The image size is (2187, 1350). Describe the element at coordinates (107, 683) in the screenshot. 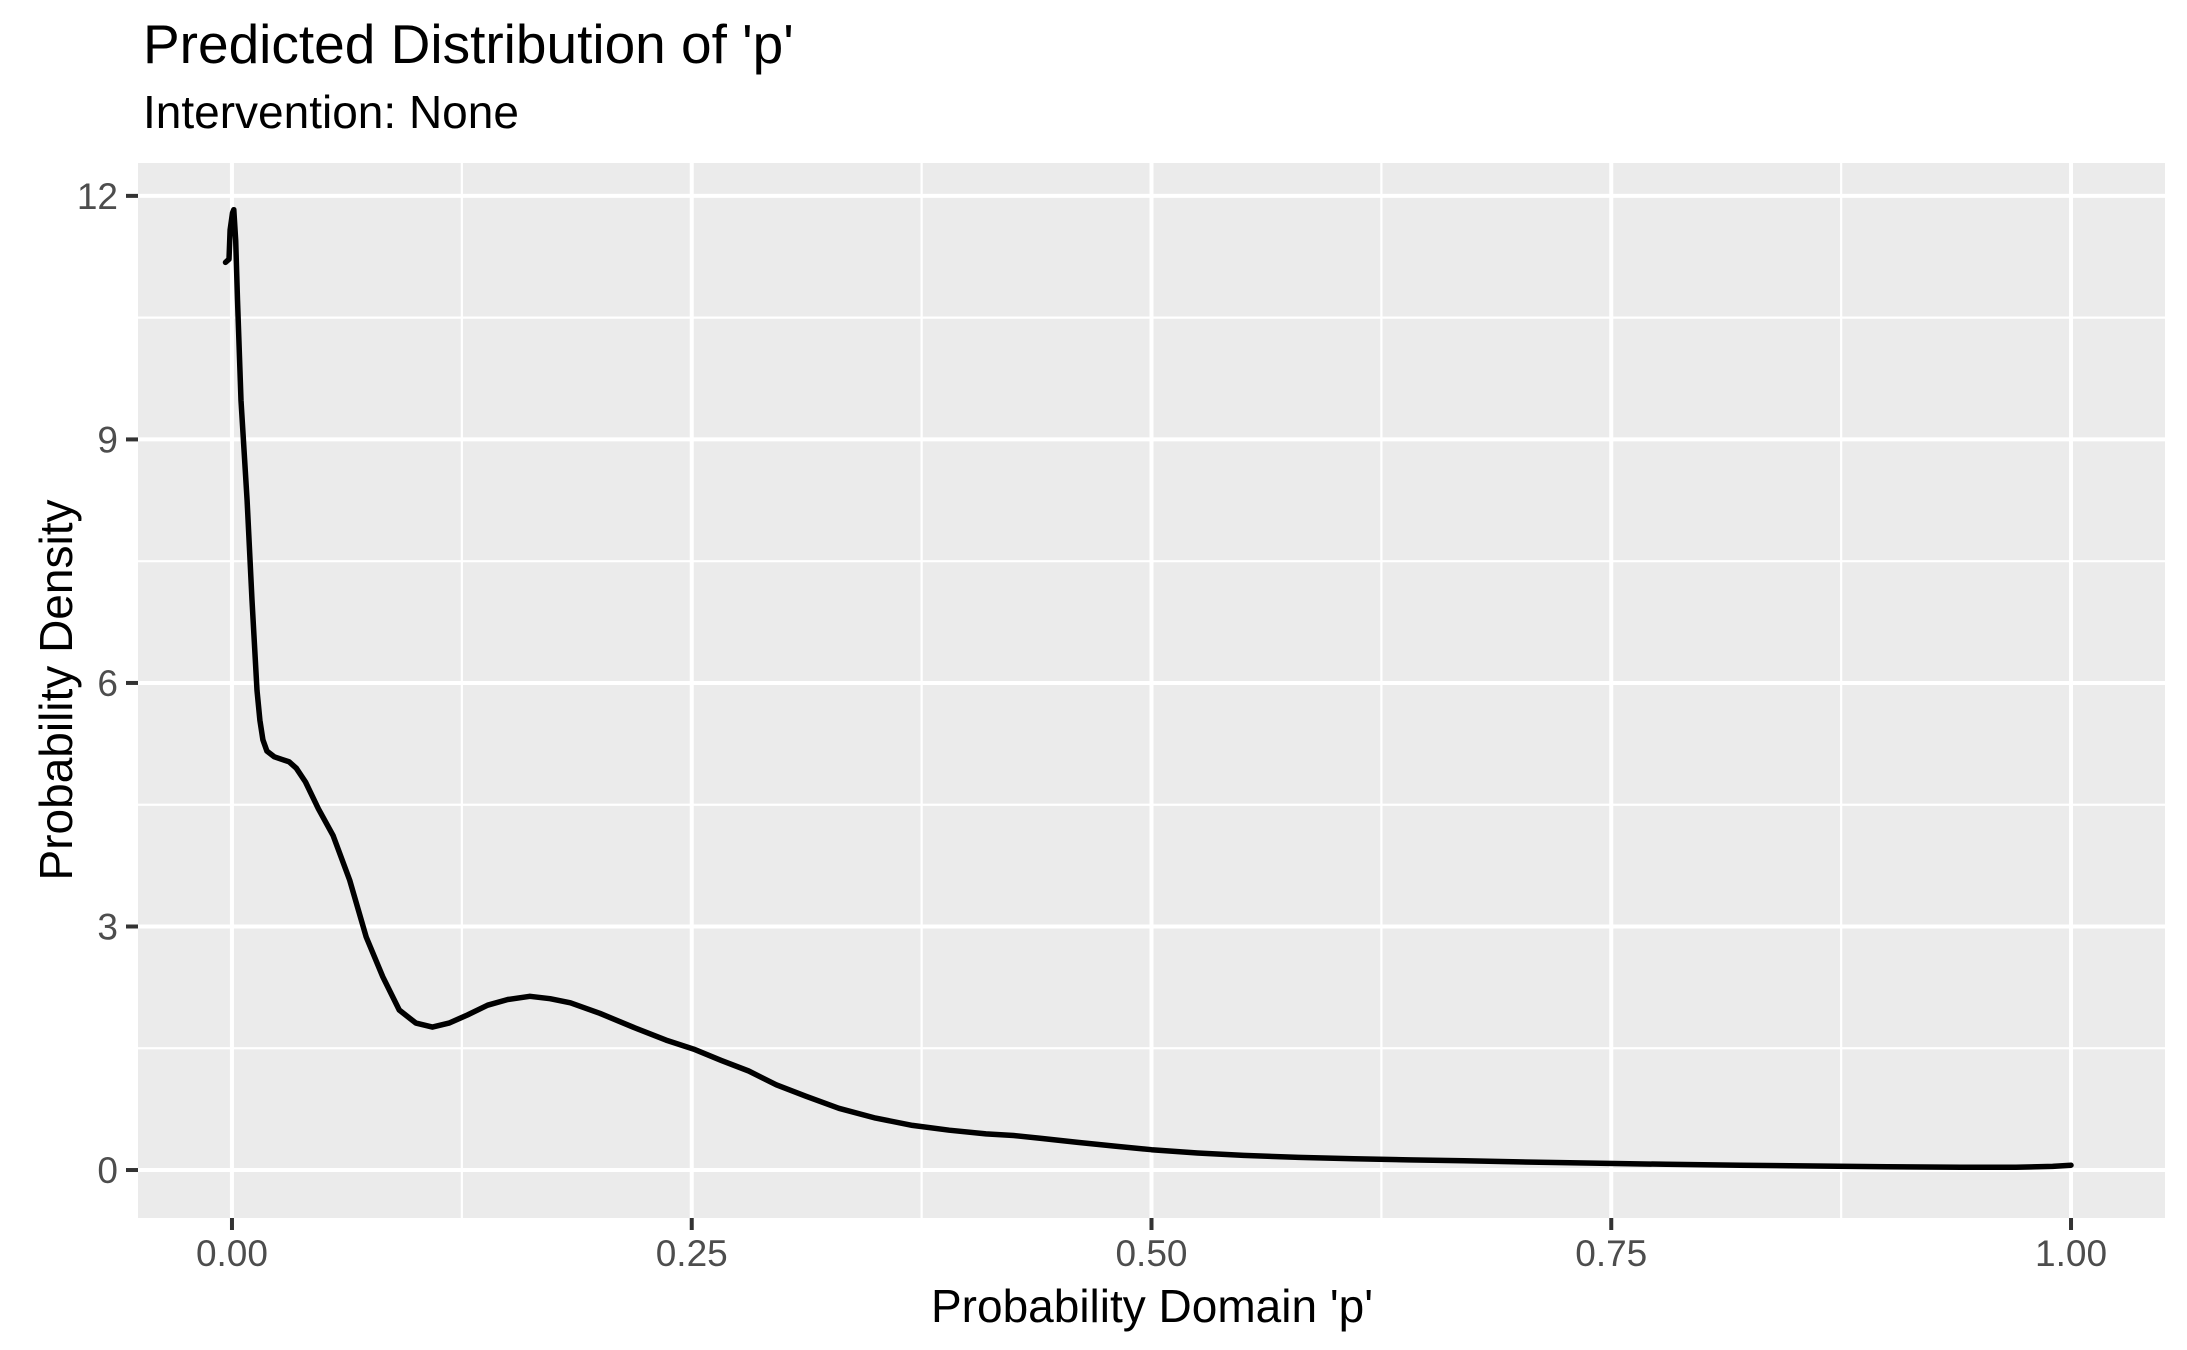

I see `y-tick-label: 6` at that location.